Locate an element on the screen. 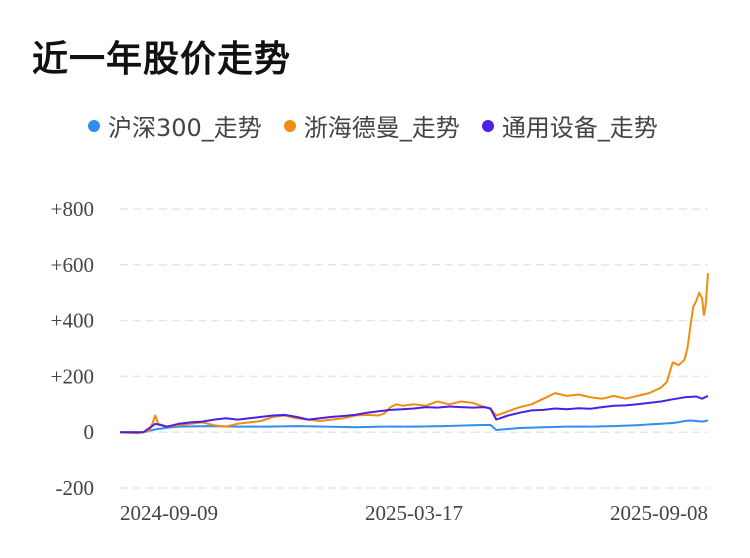 The image size is (750, 558). legend-item-hs300: 沪深300_走势 is located at coordinates (175, 125).